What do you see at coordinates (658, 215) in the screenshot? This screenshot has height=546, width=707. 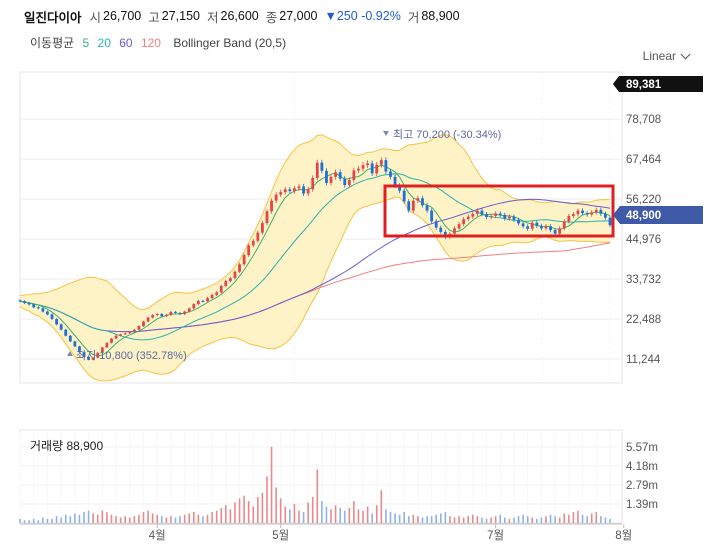 I see `current-price-tag: 48,900` at bounding box center [658, 215].